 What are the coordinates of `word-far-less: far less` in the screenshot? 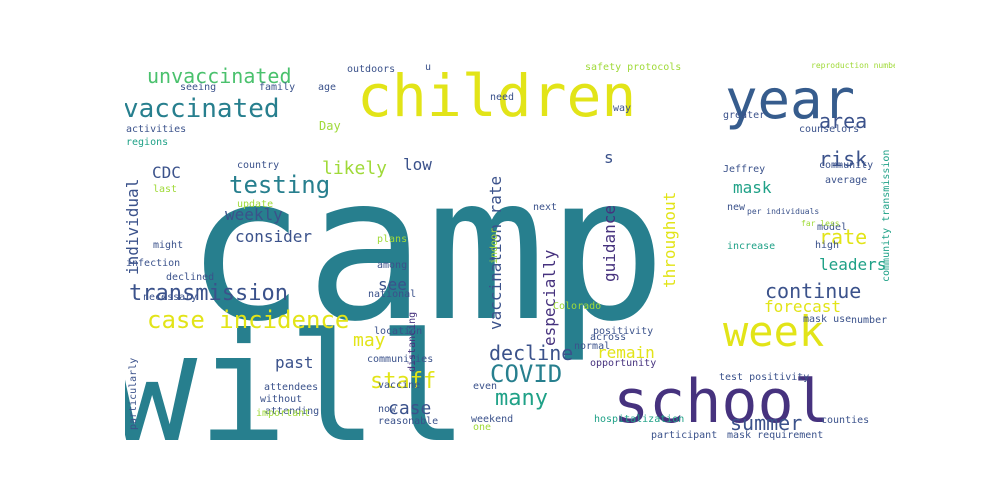 It's located at (820, 223).